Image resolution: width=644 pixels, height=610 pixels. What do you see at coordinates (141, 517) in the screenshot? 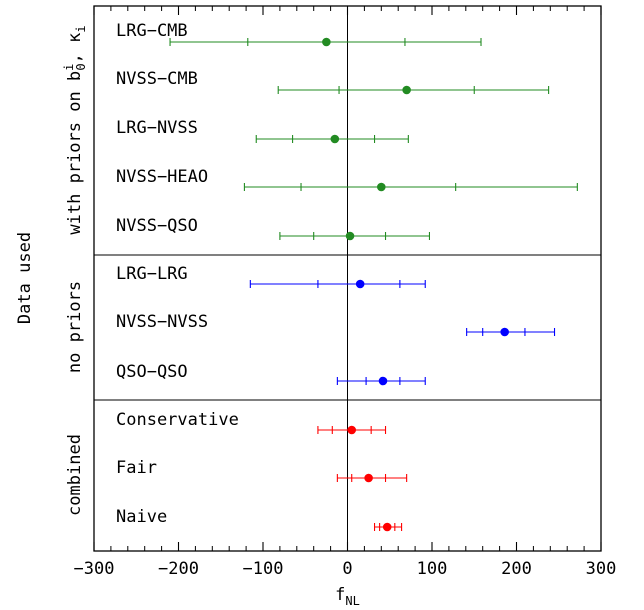
I see `row-label: Naive` at bounding box center [141, 517].